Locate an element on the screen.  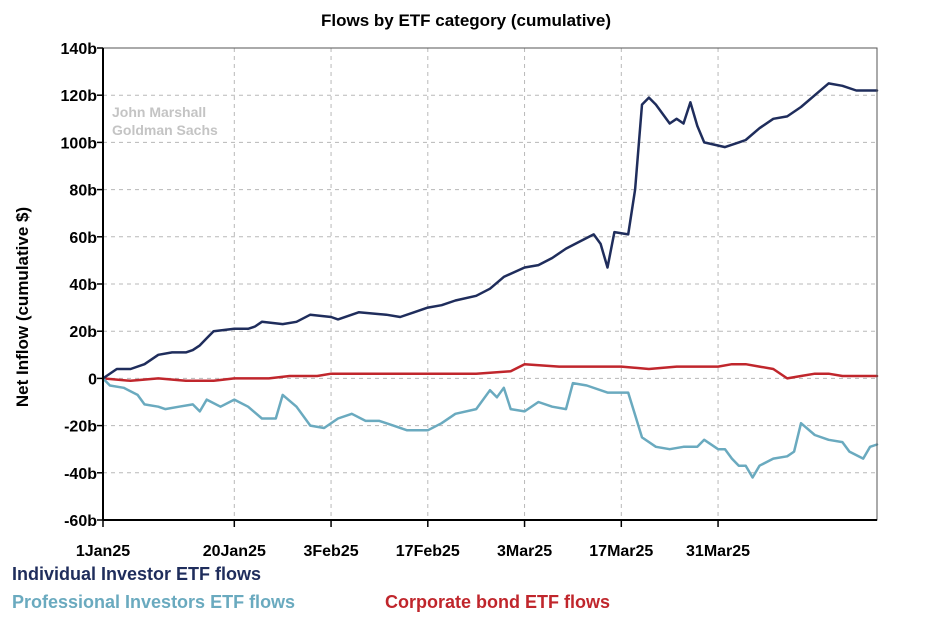
x-tick-label: 17Mar25 is located at coordinates (621, 551).